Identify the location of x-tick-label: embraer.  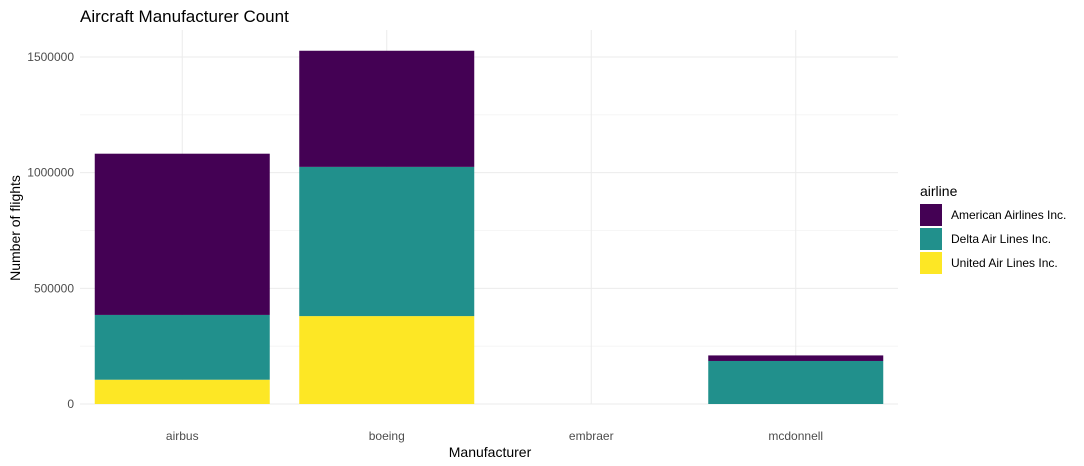
(591, 436).